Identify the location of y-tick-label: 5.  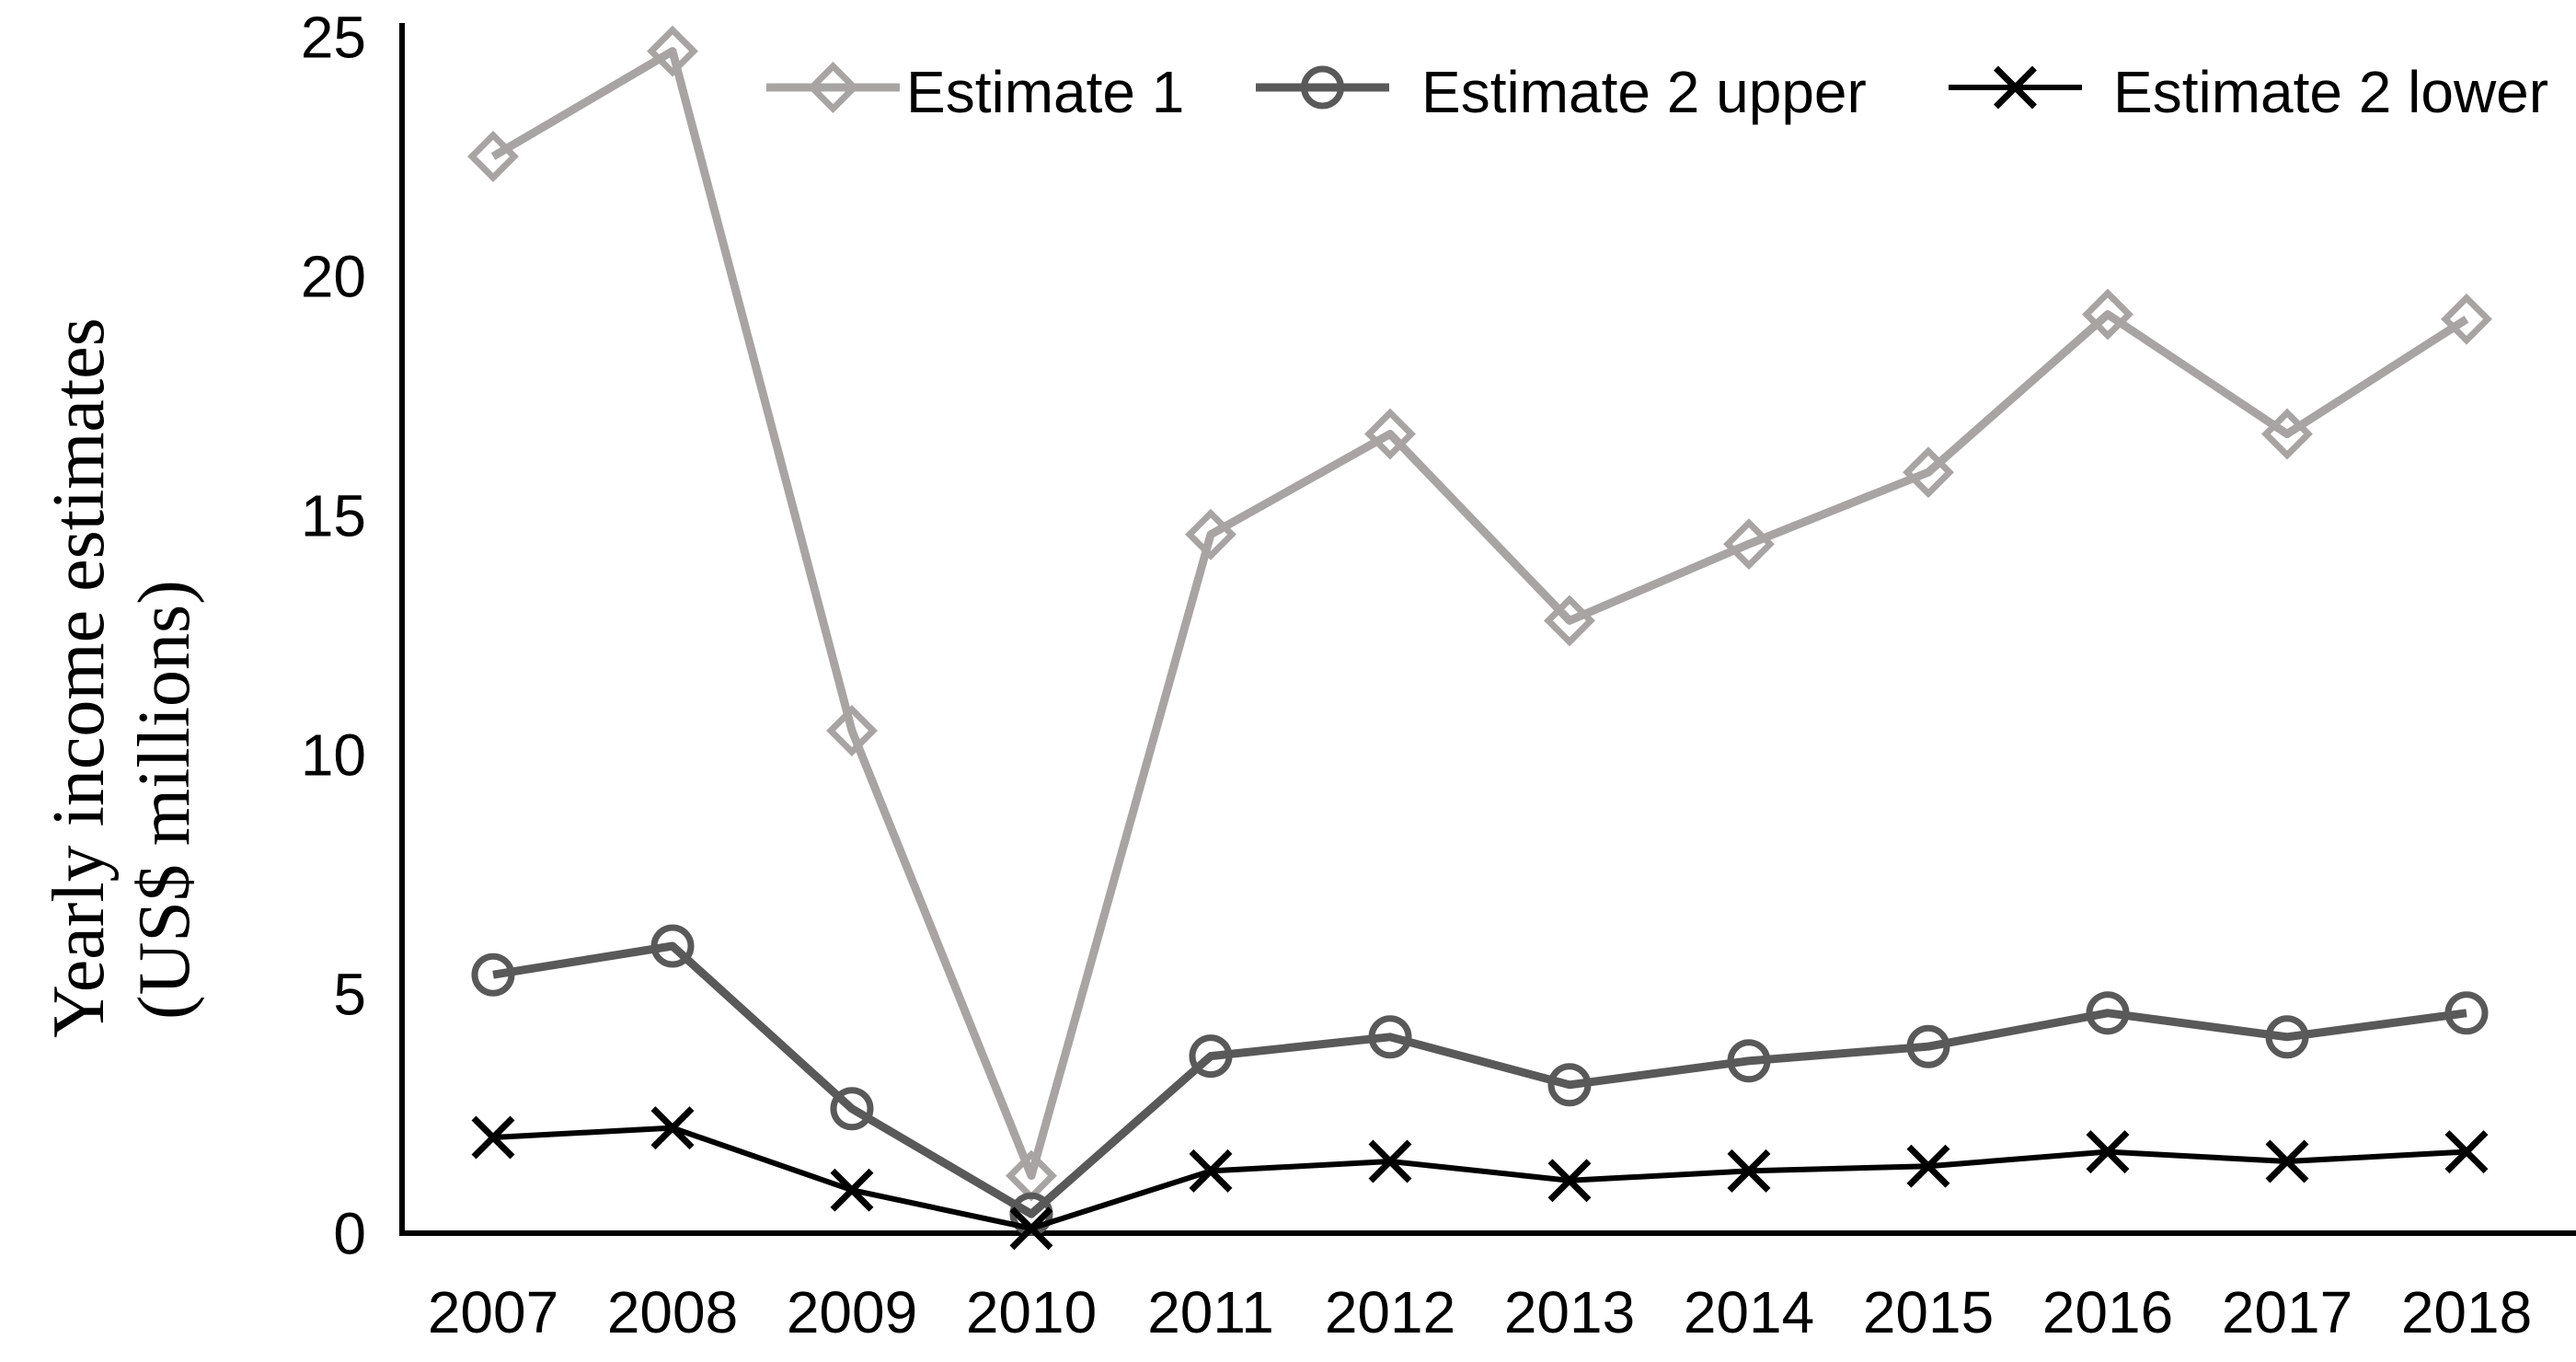
(349, 994).